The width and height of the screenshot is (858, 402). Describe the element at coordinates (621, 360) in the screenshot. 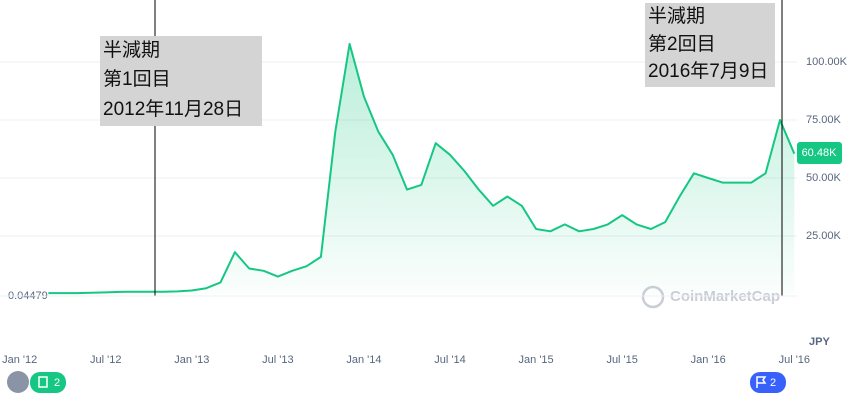

I see `x-tick-label: Jul '15` at that location.